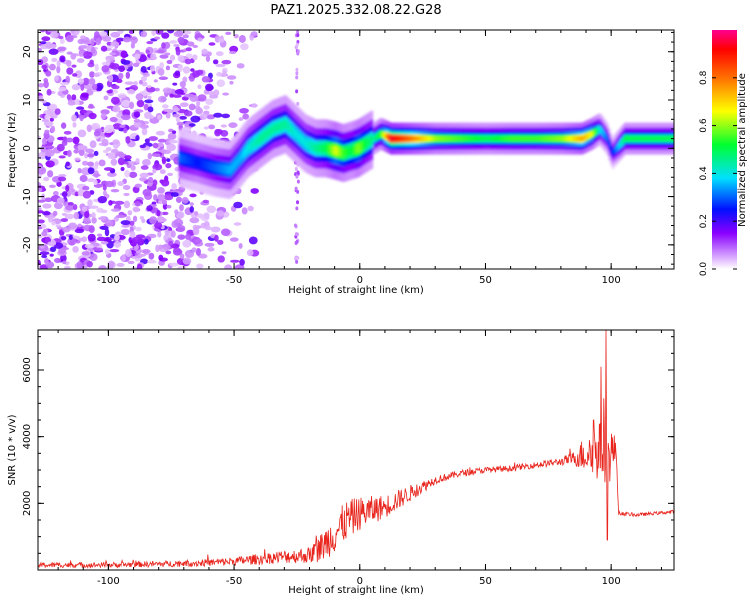 The image size is (750, 604). What do you see at coordinates (108, 581) in the screenshot?
I see `x-tick-label: -100` at bounding box center [108, 581].